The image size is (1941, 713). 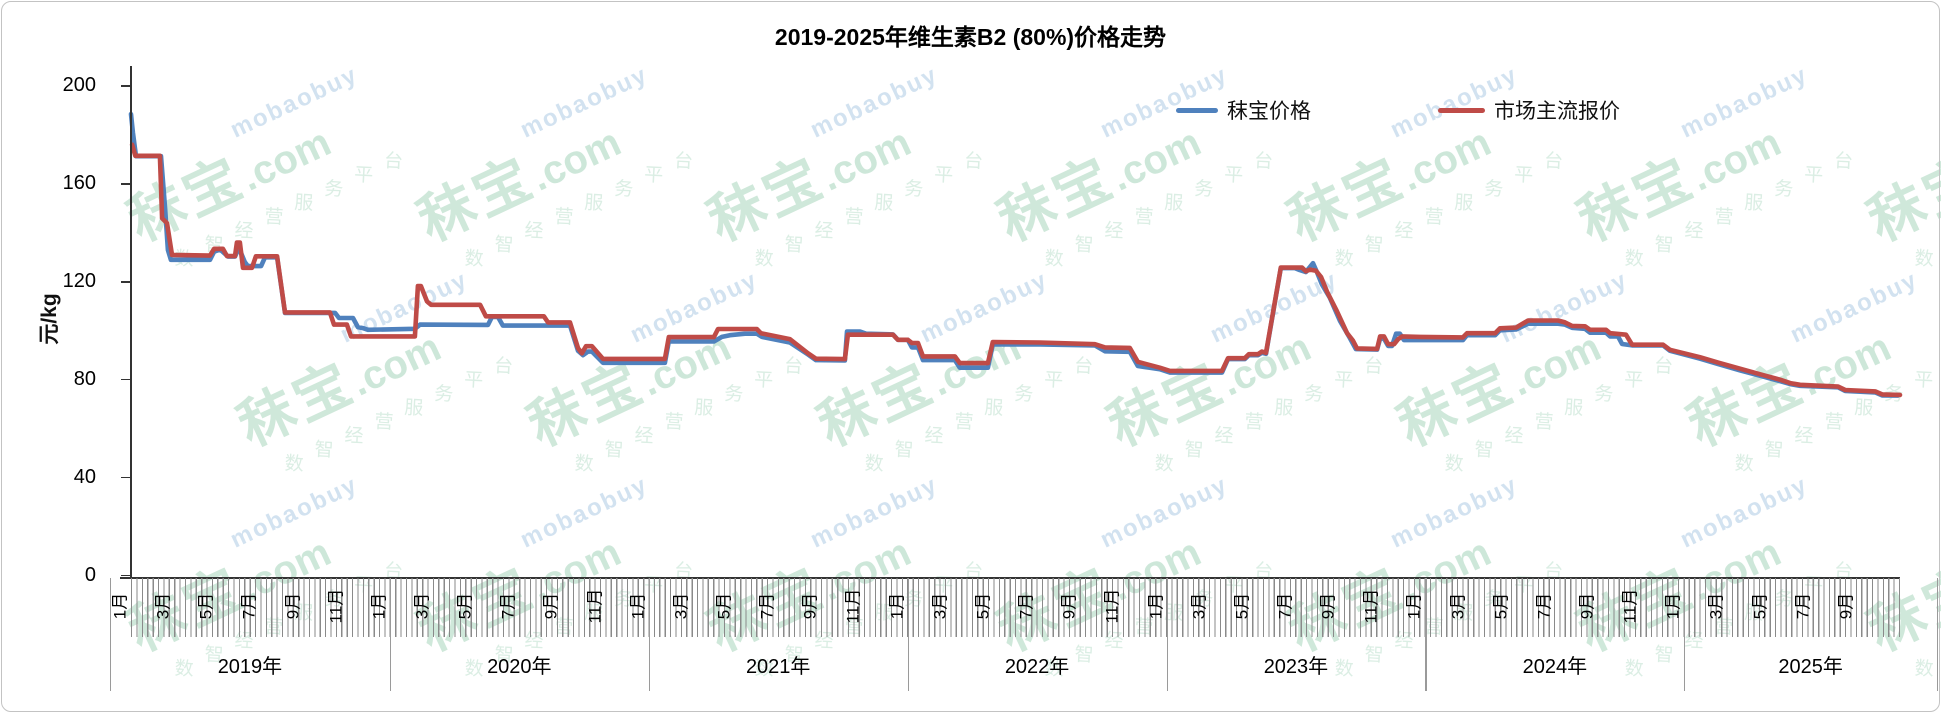 What do you see at coordinates (1557, 111) in the screenshot?
I see `legend-label-market: 市场主流报价` at bounding box center [1557, 111].